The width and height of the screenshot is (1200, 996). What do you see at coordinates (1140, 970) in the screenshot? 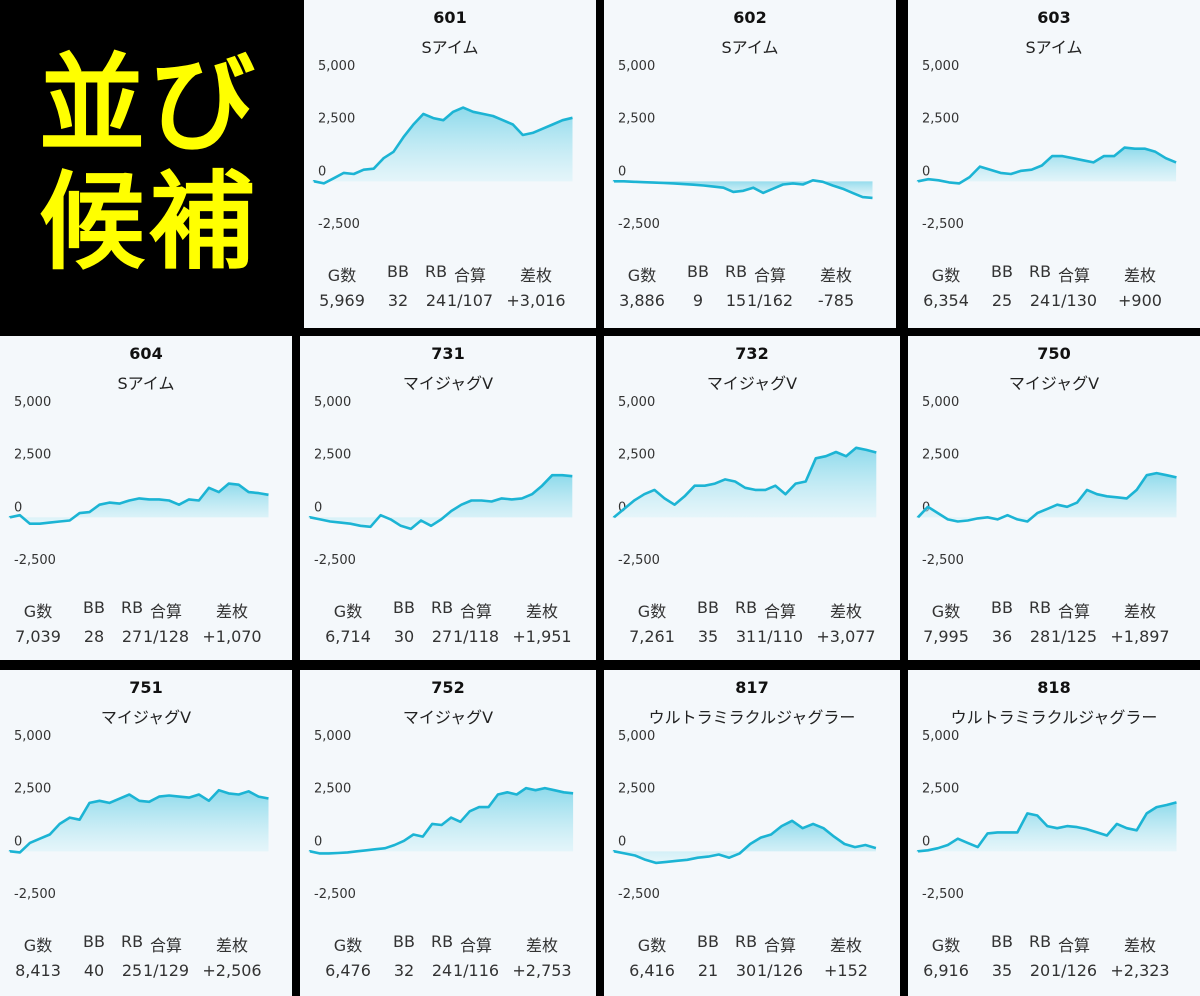
I see `stat-value: +2,323` at bounding box center [1140, 970].